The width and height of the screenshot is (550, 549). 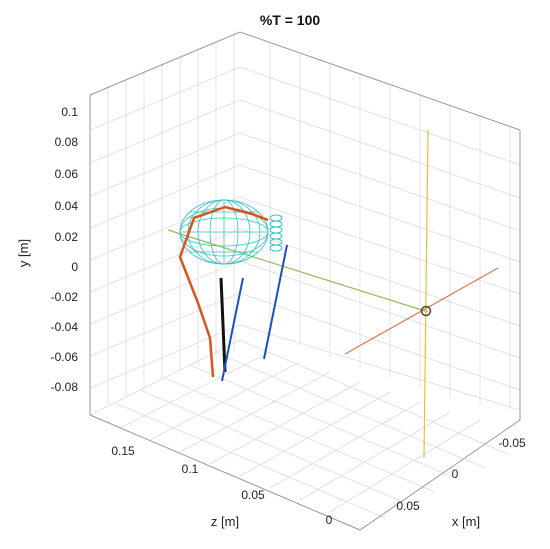 What do you see at coordinates (69, 112) in the screenshot?
I see `y-tick-label: 0.1` at bounding box center [69, 112].